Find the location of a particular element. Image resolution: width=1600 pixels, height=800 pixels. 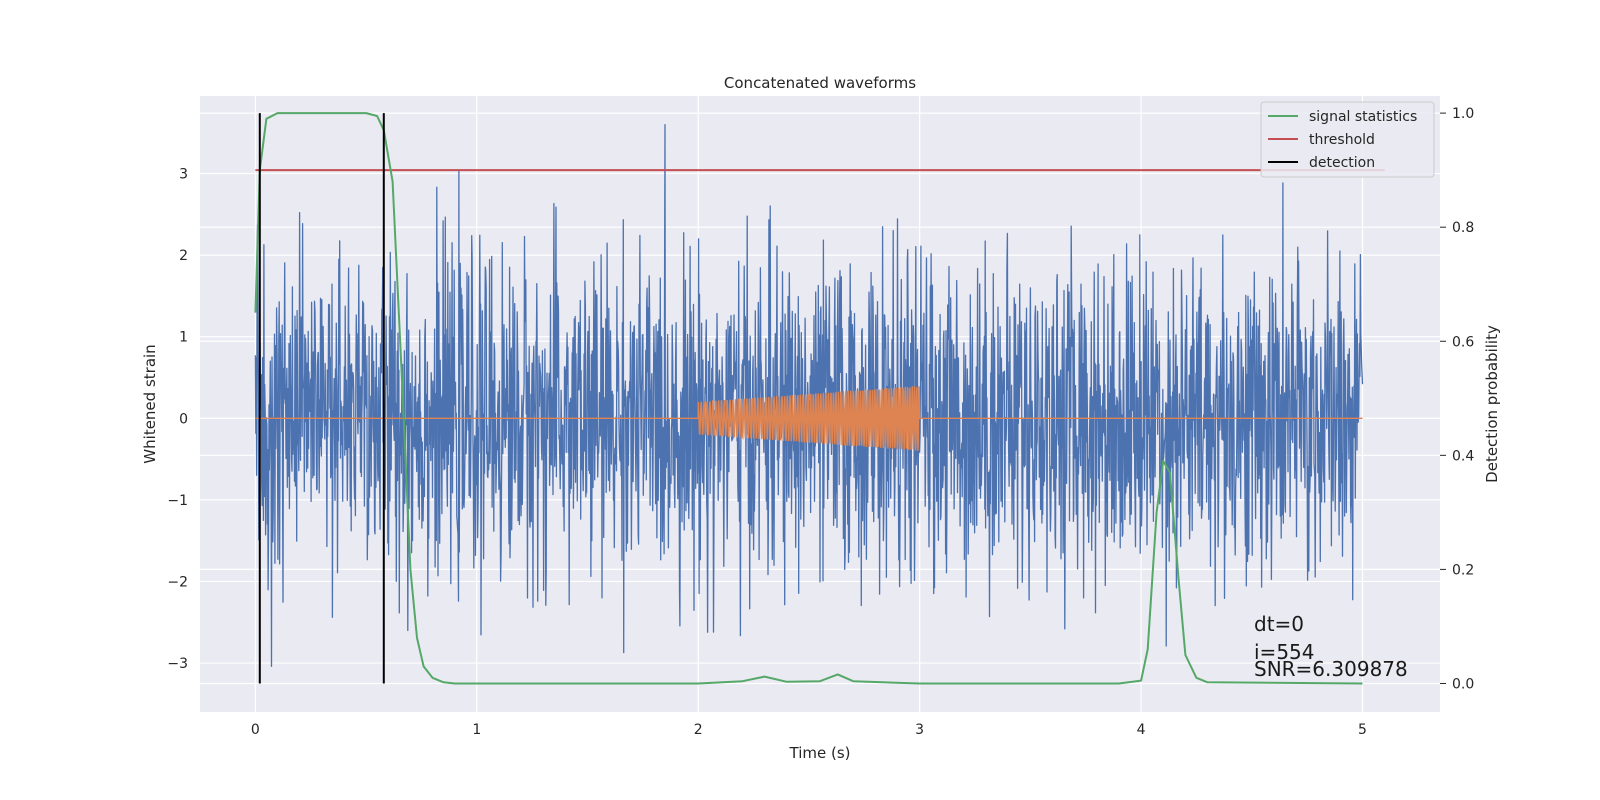

y-axis-label: Whitened strain is located at coordinates (150, 403).